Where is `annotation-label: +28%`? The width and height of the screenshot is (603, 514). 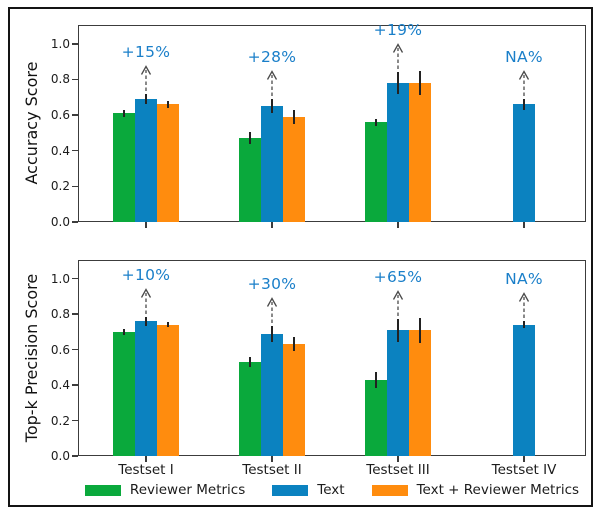 annotation-label: +28% is located at coordinates (272, 57).